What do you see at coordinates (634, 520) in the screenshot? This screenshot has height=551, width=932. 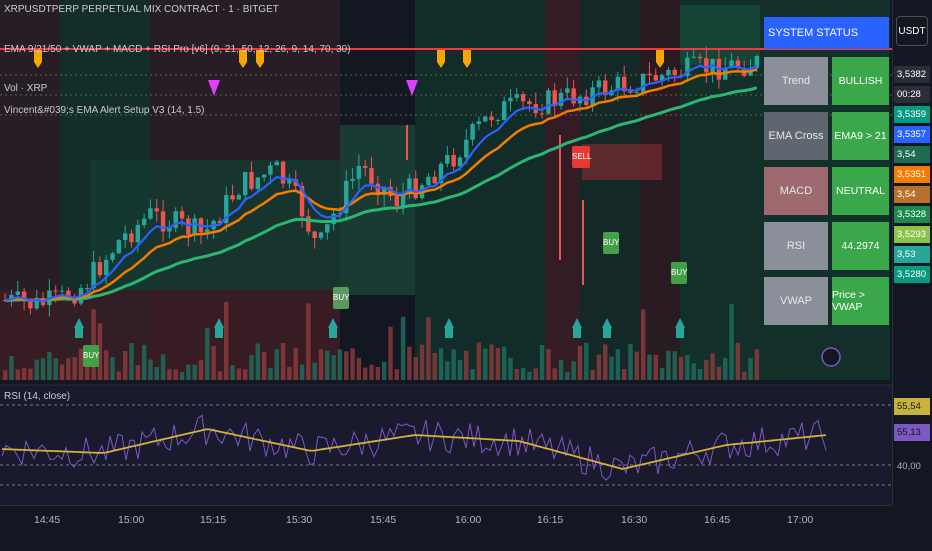 I see `time-label-7: 16:30` at bounding box center [634, 520].